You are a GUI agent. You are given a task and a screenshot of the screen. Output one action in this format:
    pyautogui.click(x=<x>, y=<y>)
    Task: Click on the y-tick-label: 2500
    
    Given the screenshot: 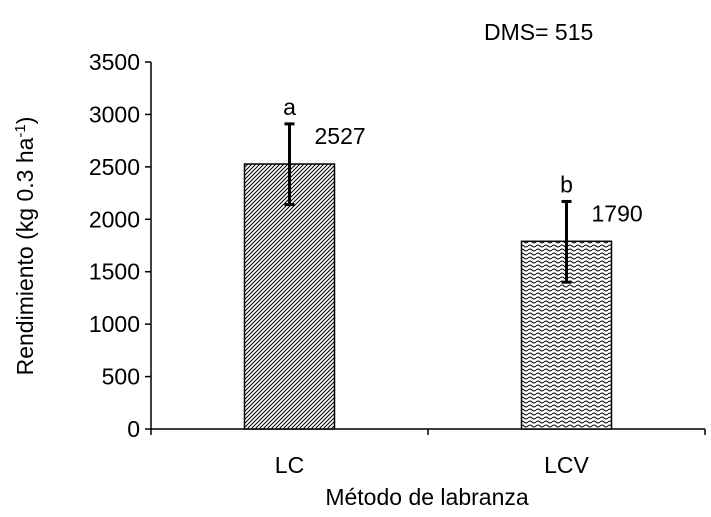 What is the action you would take?
    pyautogui.click(x=114, y=167)
    